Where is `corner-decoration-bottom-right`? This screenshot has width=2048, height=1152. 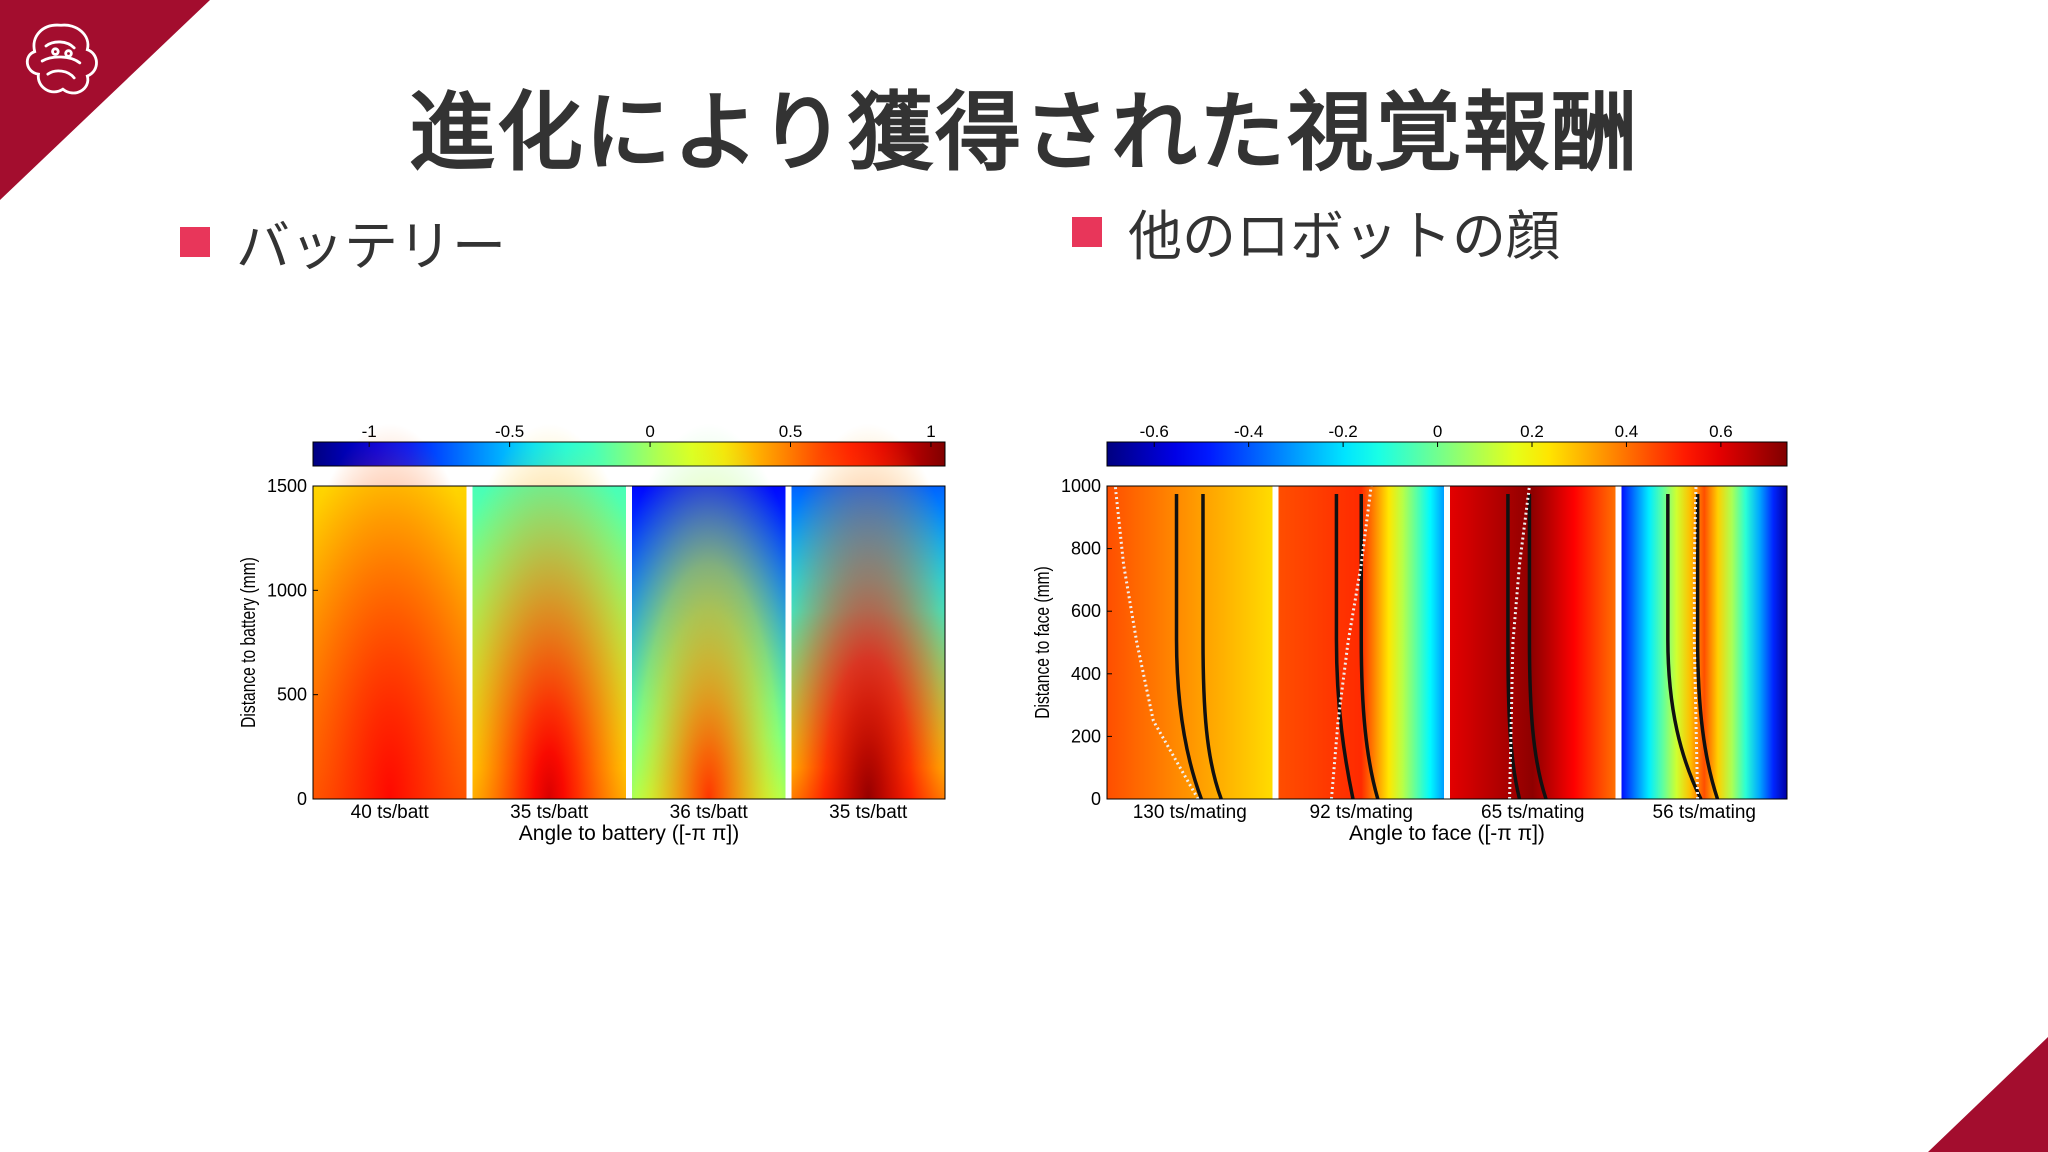
corner-decoration-bottom-right is located at coordinates (1988, 1094).